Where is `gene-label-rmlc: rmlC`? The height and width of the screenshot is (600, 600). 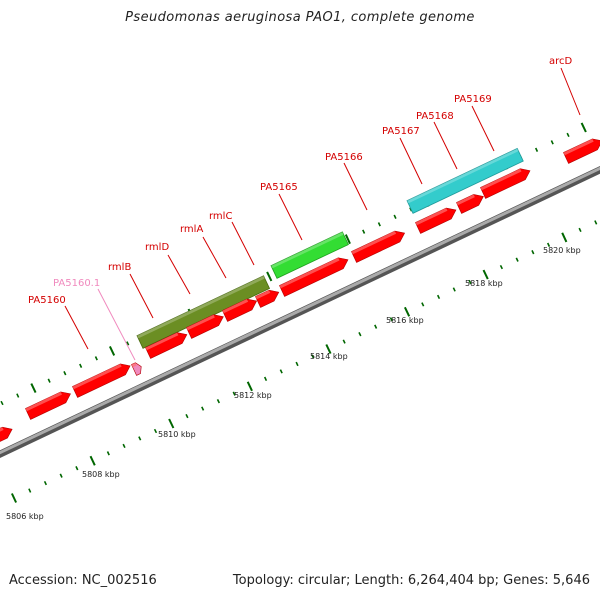 gene-label-rmlc: rmlC is located at coordinates (220, 216).